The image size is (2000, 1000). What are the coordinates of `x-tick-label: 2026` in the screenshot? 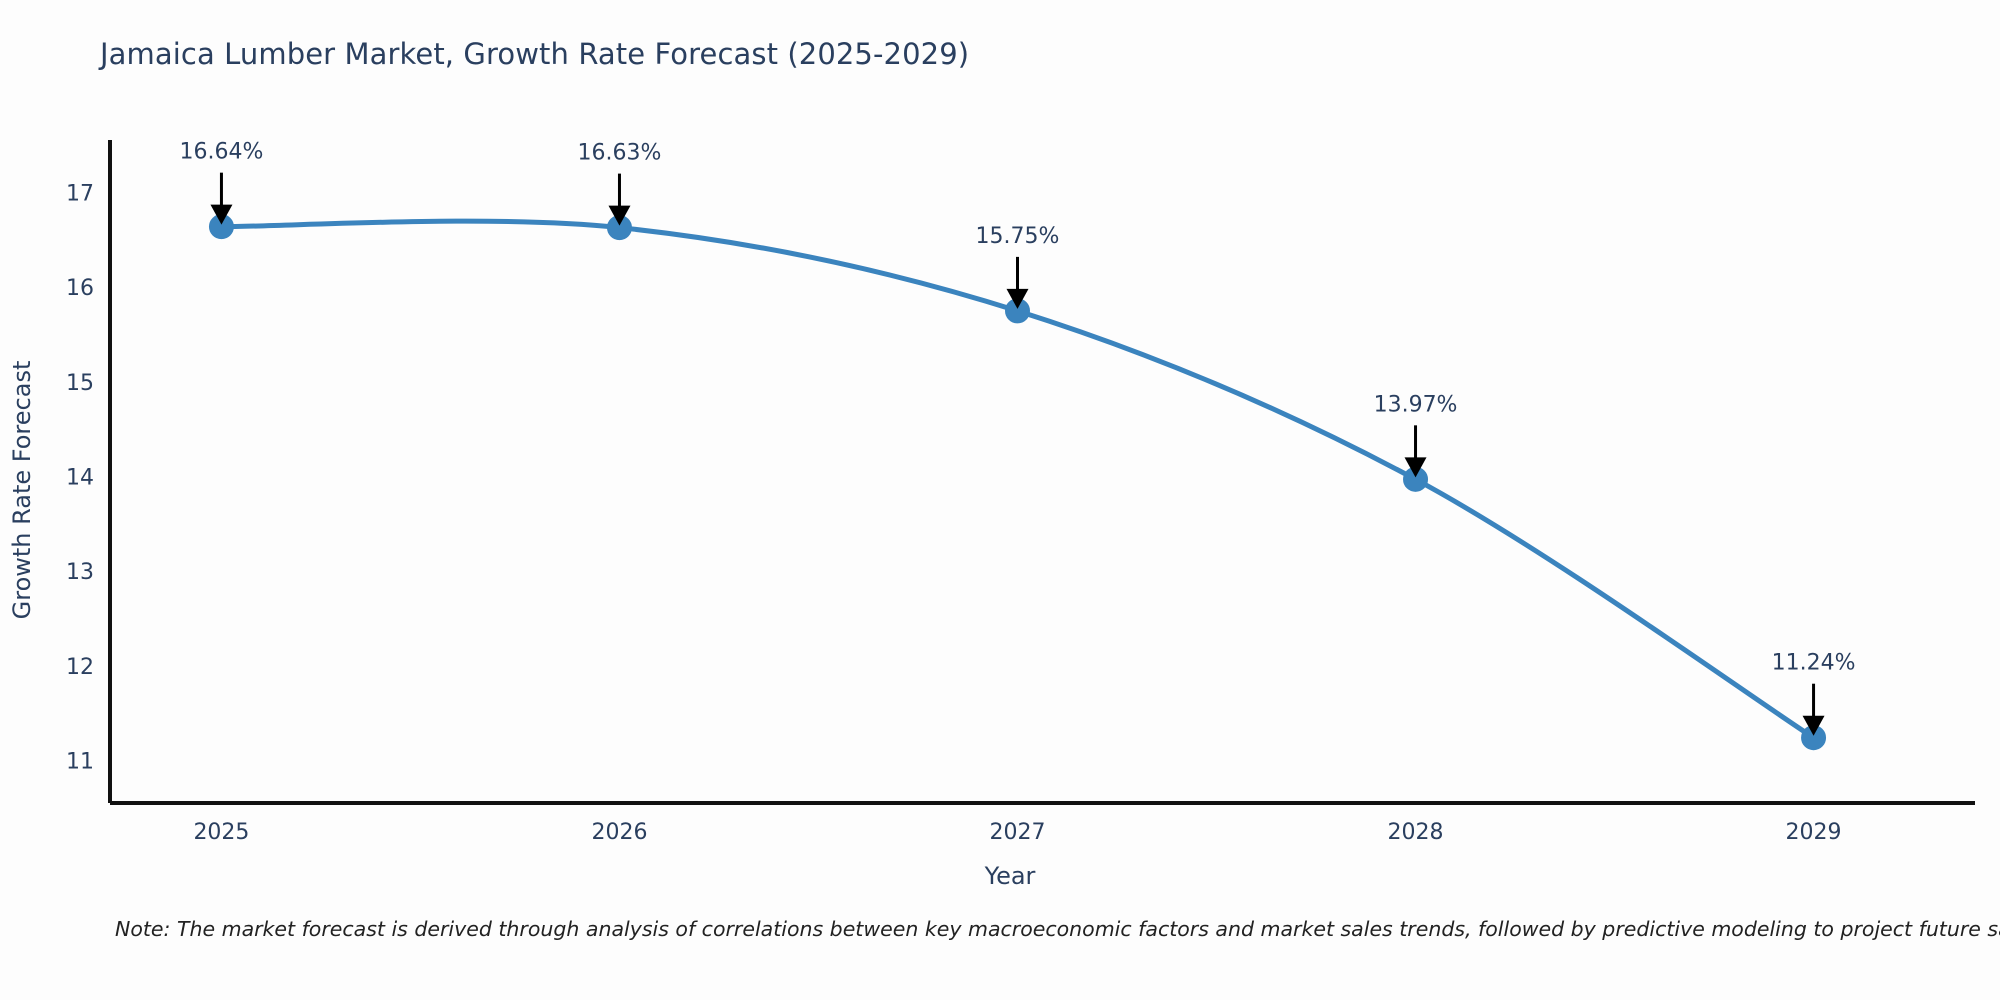 It's located at (619, 832).